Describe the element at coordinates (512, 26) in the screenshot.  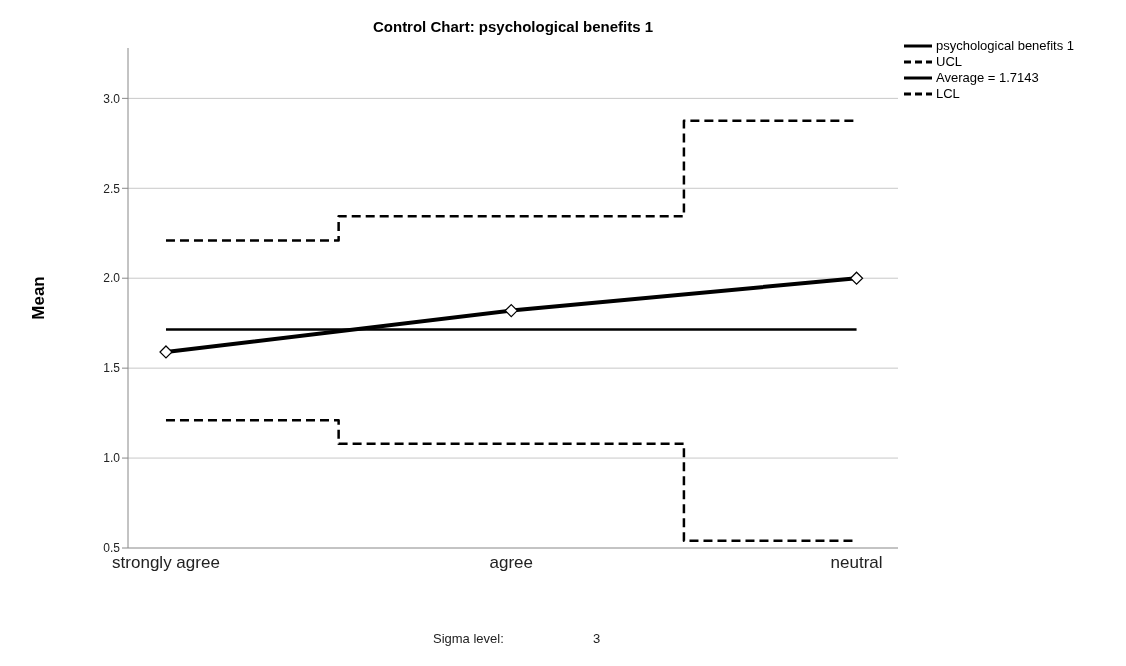
I see `chart-title: Control Chart: psychological benefits 1` at that location.